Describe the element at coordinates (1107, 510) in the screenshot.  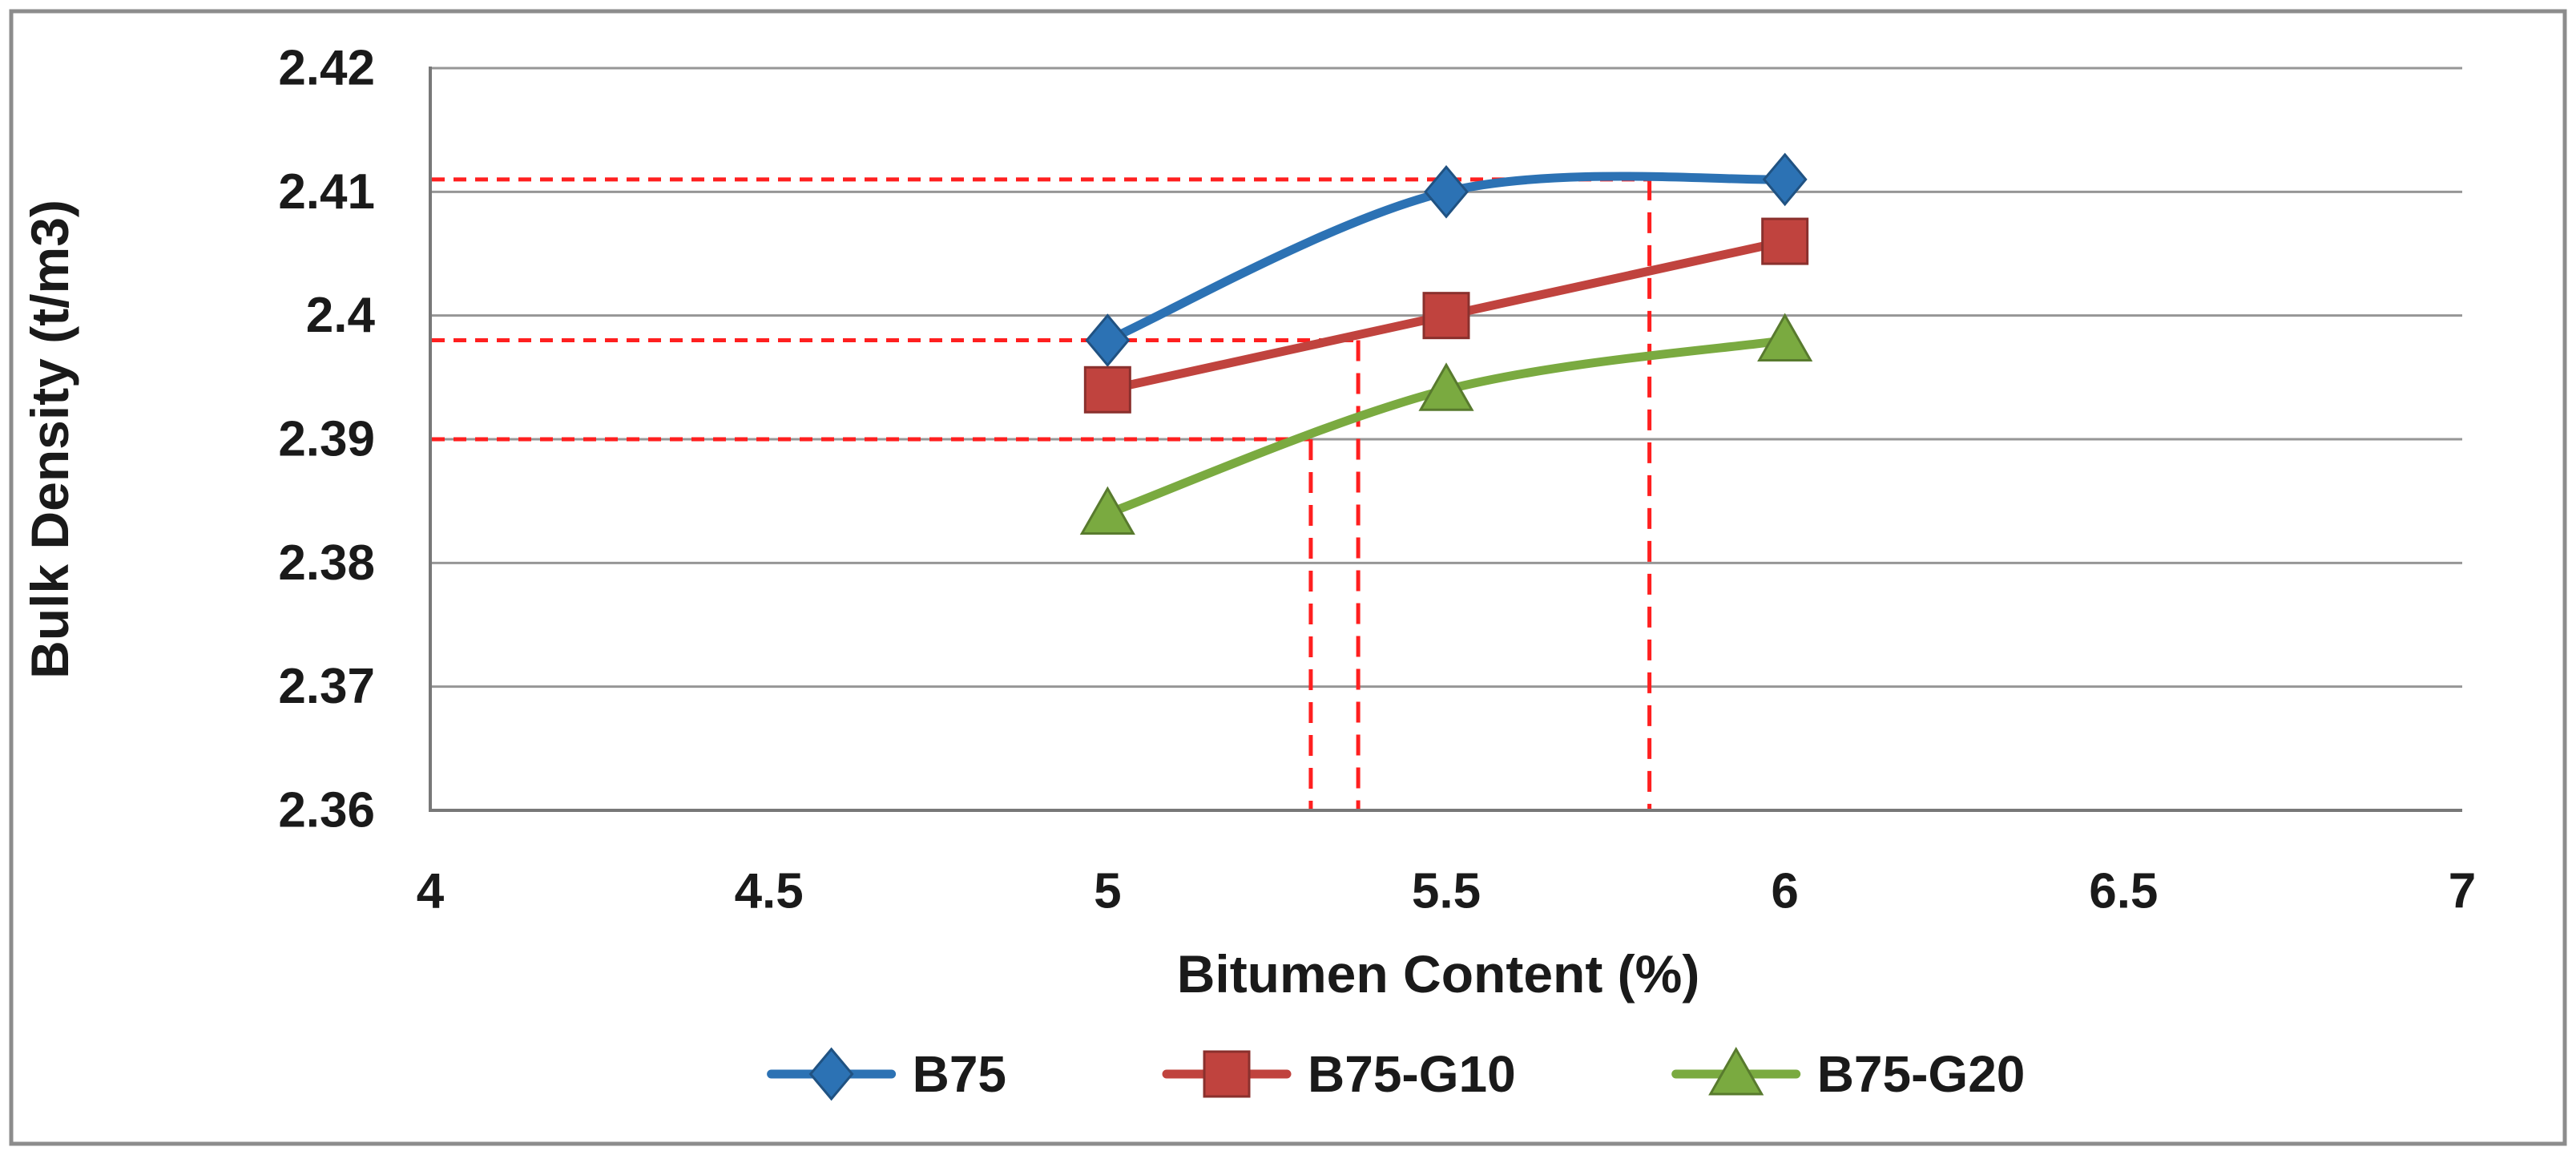
I see `marker-B75-G20-x5` at that location.